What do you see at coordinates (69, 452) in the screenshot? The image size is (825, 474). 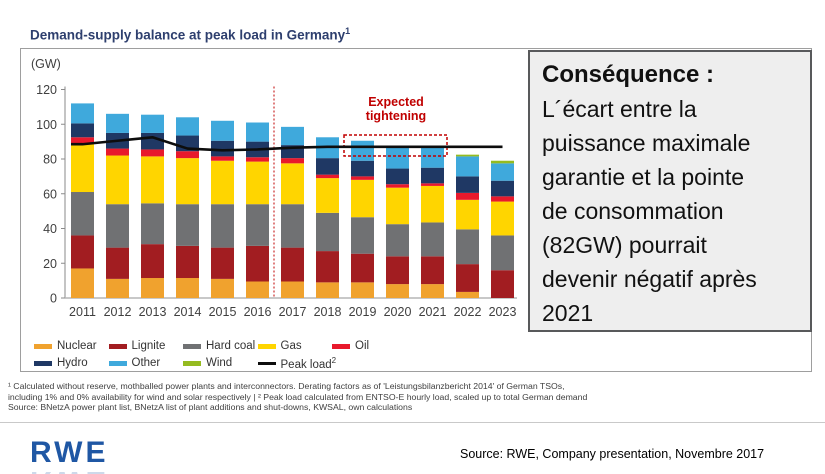 I see `rwe-logo: RWE` at bounding box center [69, 452].